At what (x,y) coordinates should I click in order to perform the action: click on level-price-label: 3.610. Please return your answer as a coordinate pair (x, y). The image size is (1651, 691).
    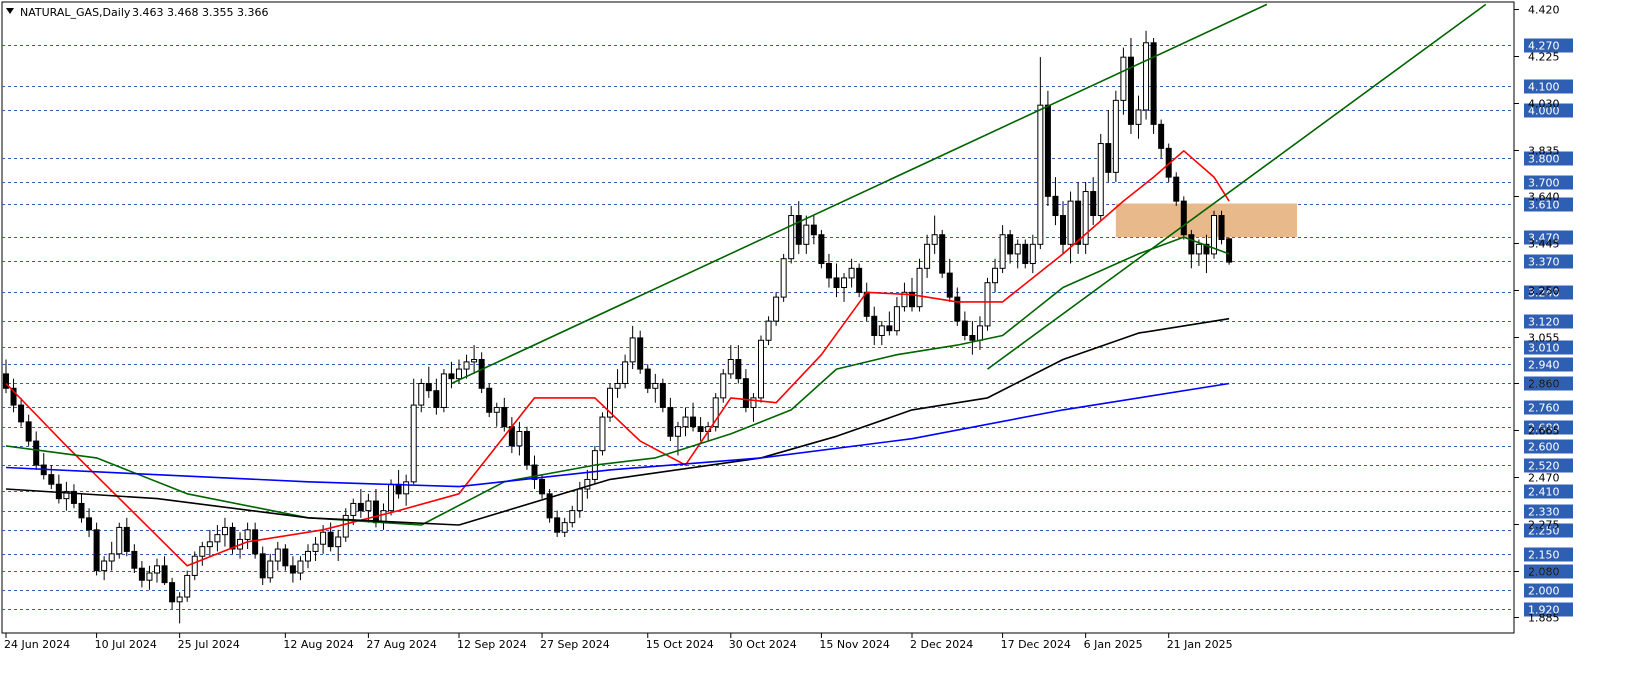
    Looking at the image, I should click on (1544, 205).